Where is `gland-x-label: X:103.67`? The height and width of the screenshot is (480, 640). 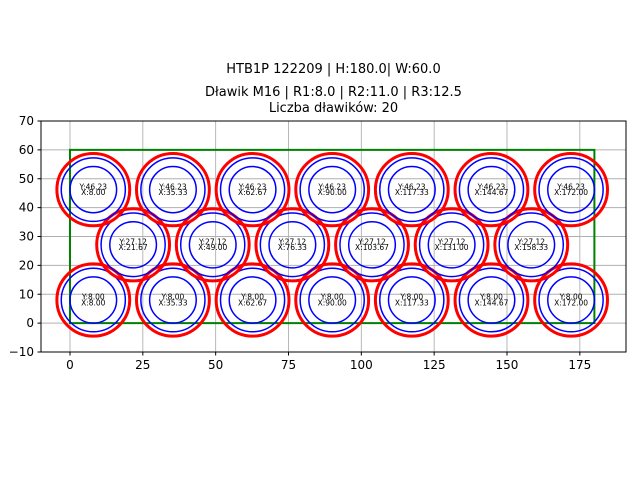
gland-x-label: X:103.67 is located at coordinates (372, 247).